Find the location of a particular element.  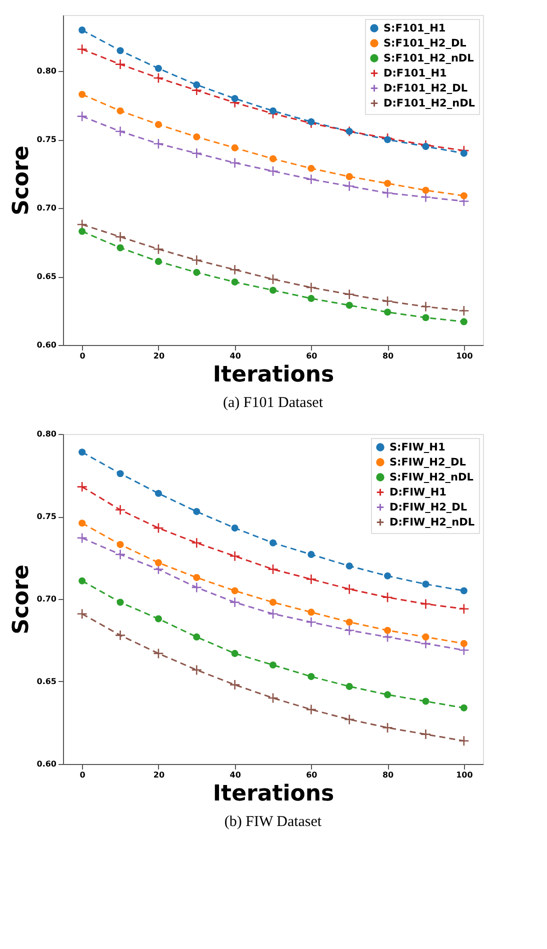

legend-label: S:FIW_H2_DL is located at coordinates (428, 462).